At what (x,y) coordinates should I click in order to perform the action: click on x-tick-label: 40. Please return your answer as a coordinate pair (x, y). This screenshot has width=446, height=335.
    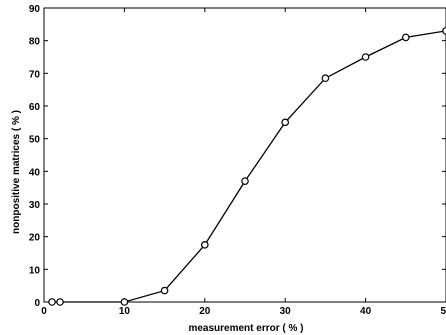
    Looking at the image, I should click on (366, 311).